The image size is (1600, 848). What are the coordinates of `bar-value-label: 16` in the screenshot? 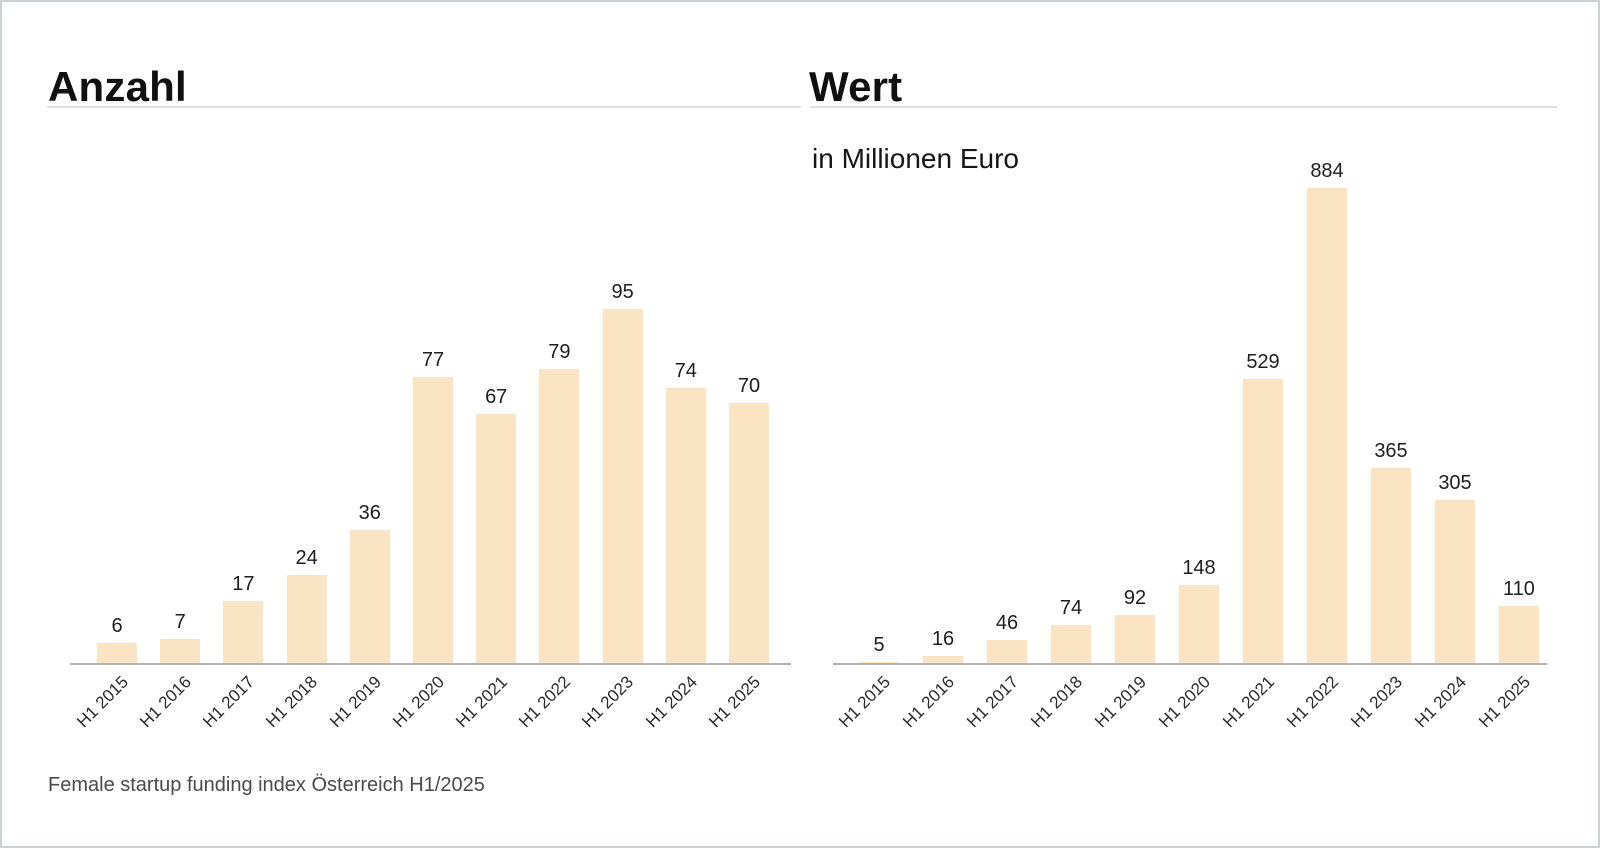 It's located at (943, 639).